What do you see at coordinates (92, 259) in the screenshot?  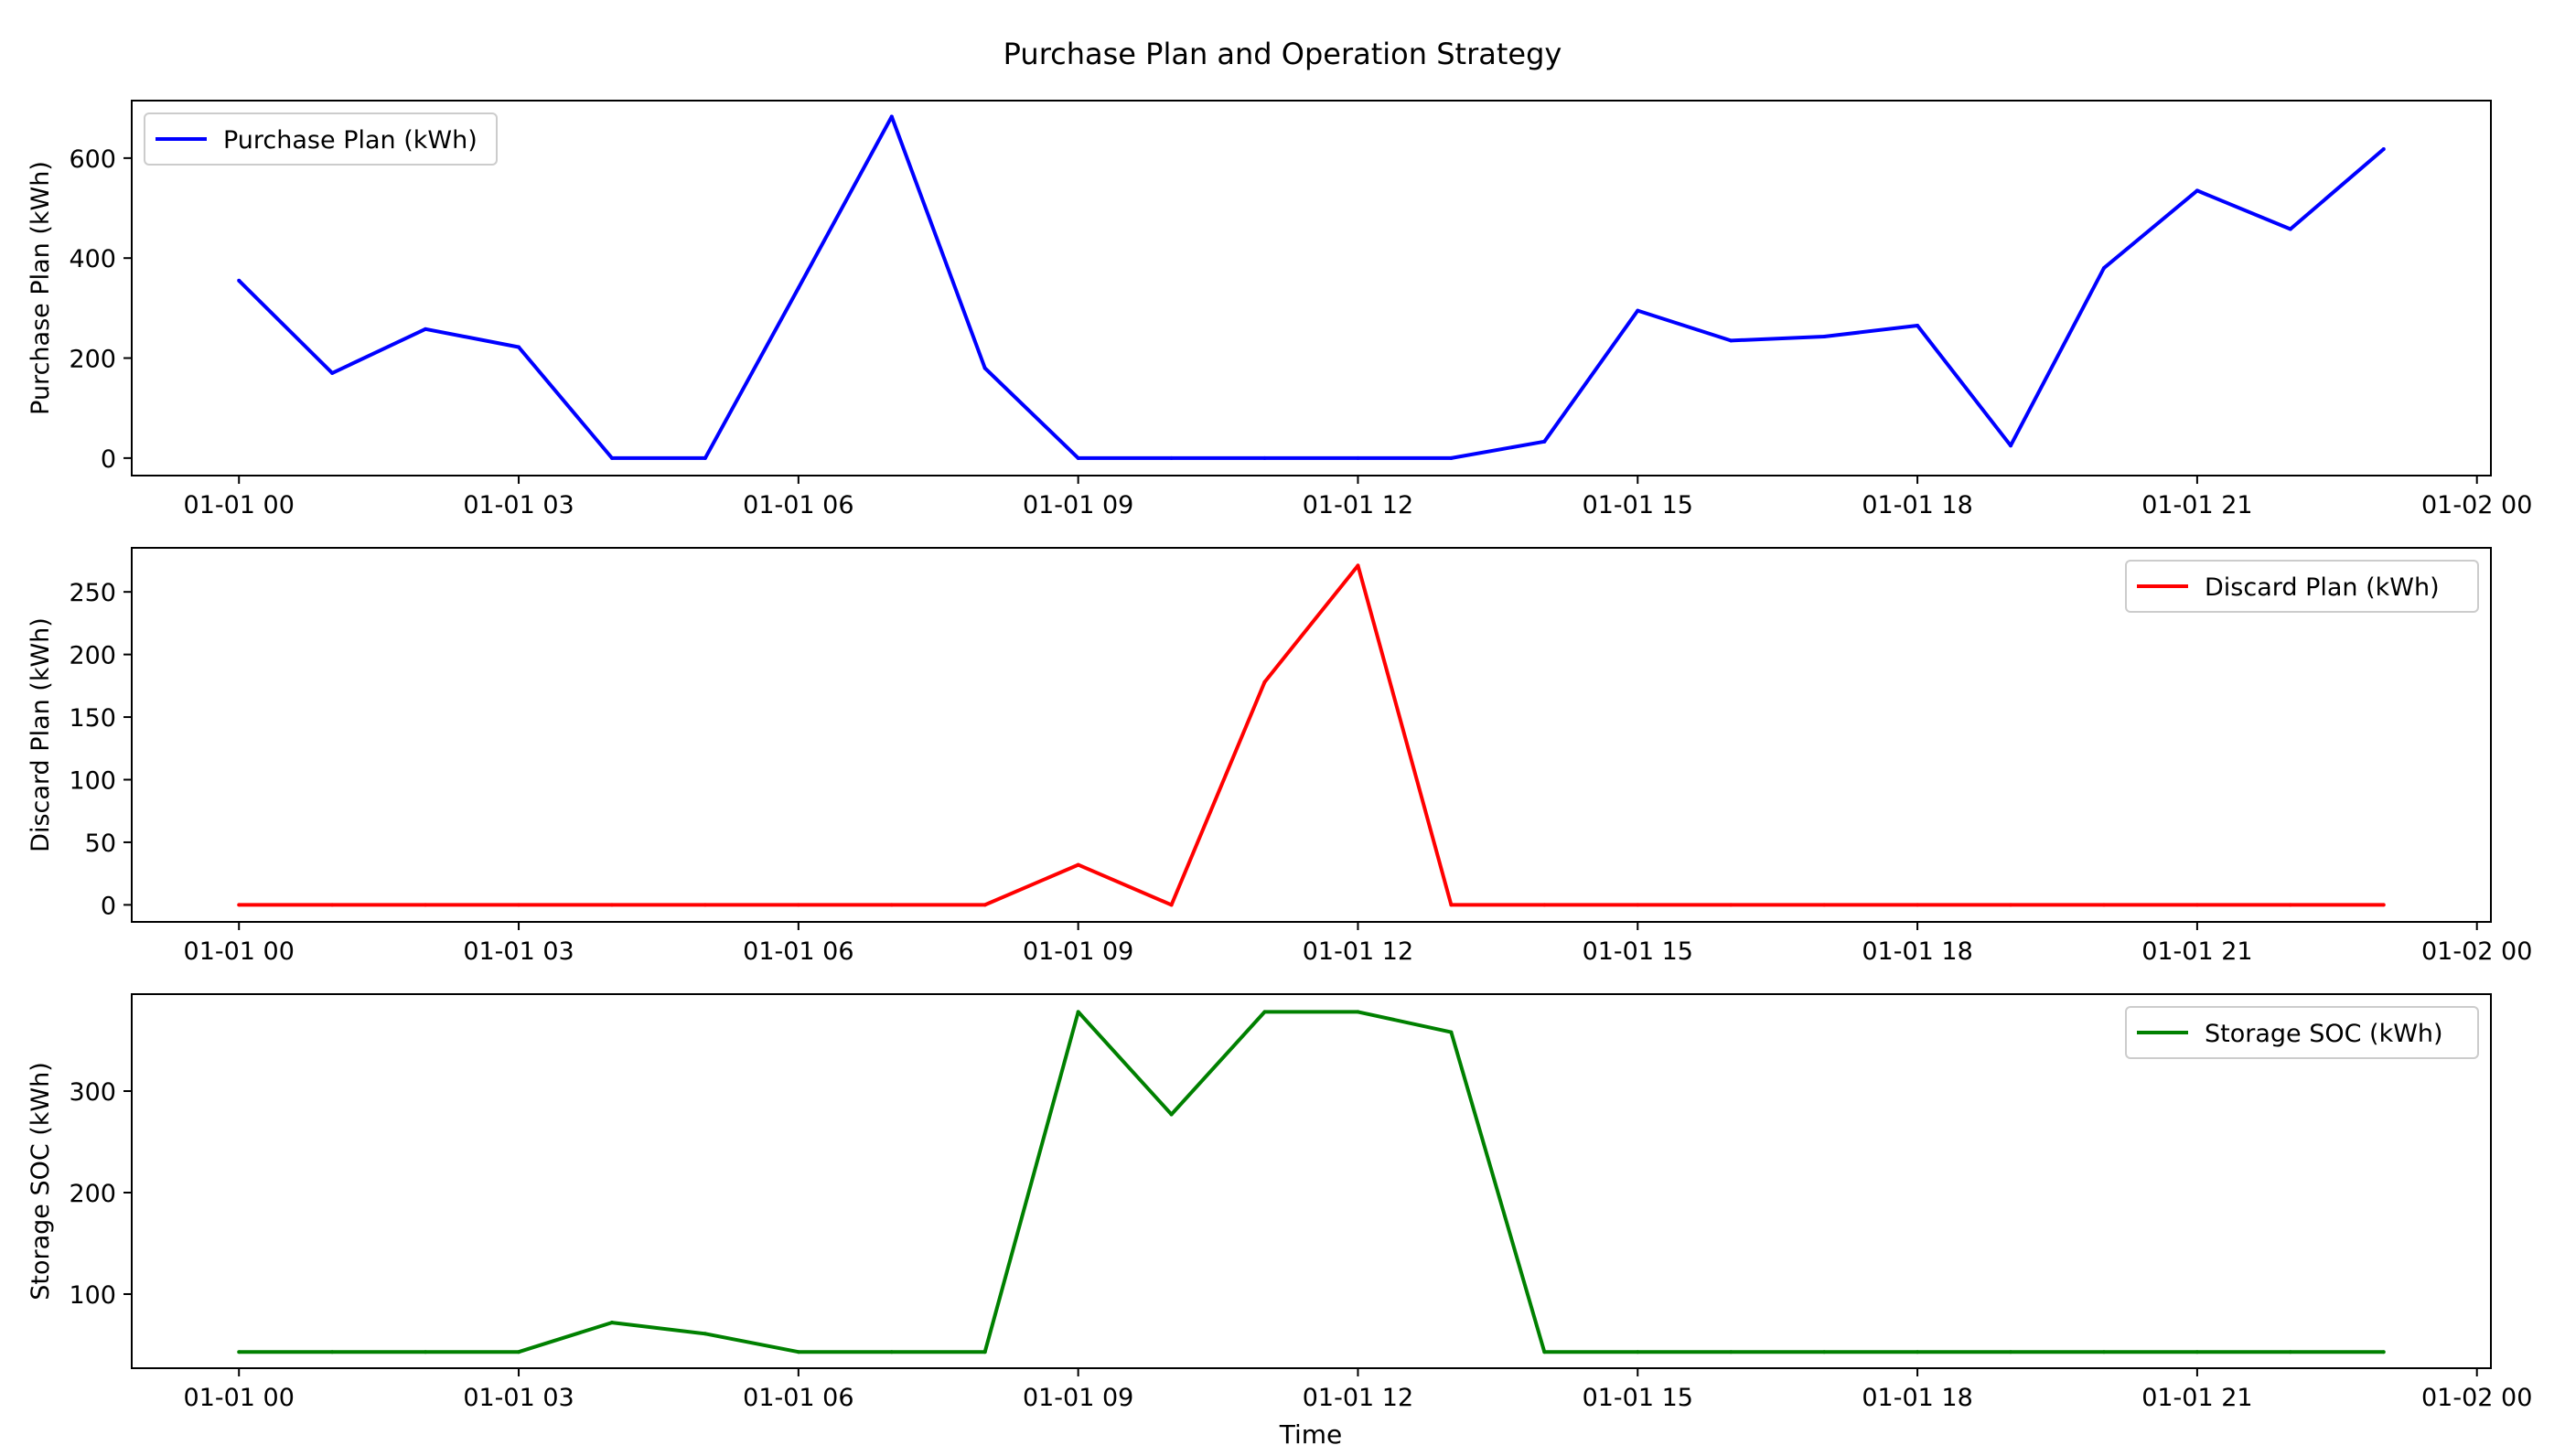 I see `y-tick-label: 400` at bounding box center [92, 259].